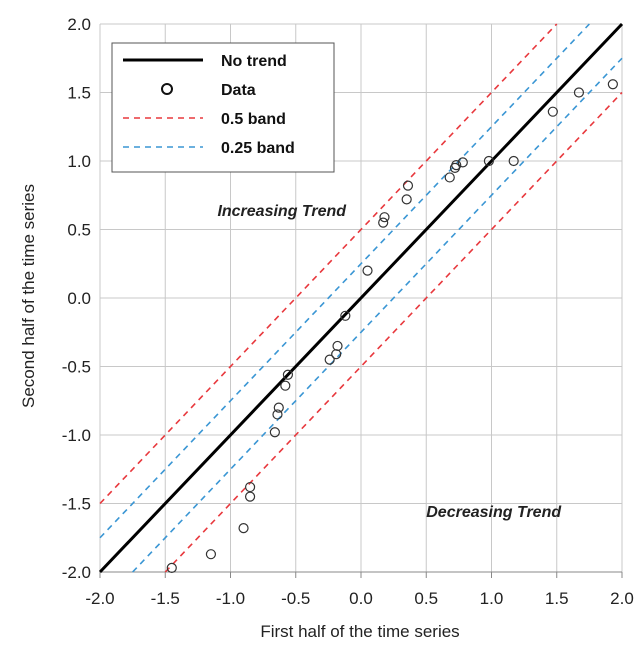 This screenshot has width=643, height=648. I want to click on legend-box, so click(223, 107).